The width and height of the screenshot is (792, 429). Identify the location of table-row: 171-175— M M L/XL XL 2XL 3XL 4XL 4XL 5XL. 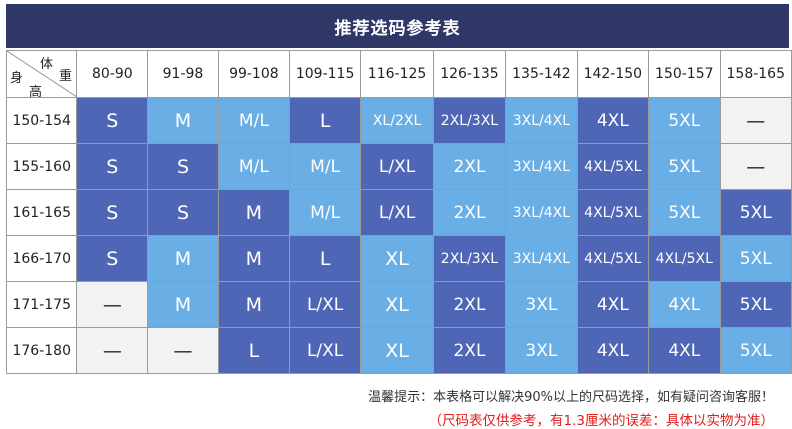
(398, 304).